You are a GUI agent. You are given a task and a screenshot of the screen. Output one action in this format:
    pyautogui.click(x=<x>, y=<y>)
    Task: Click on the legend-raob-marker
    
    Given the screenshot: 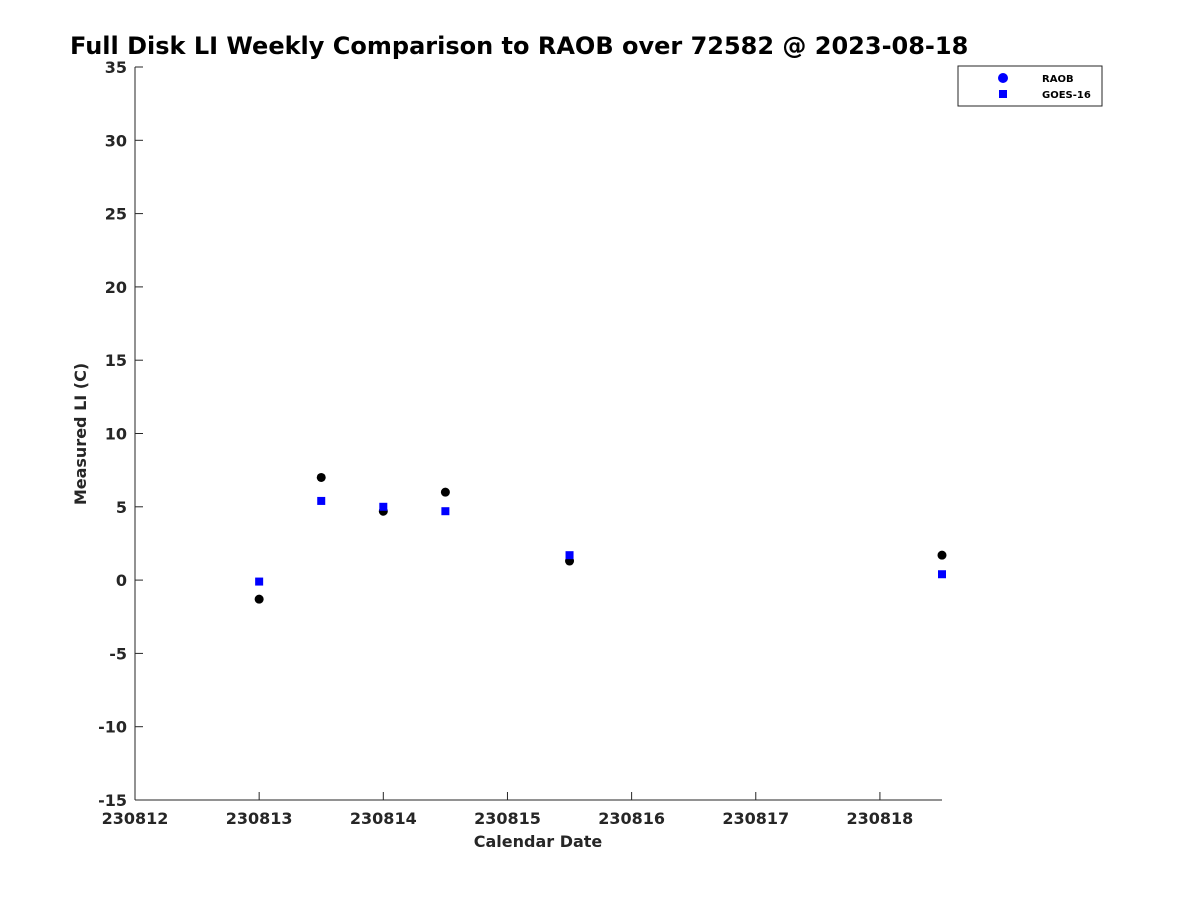 What is the action you would take?
    pyautogui.click(x=1003, y=78)
    